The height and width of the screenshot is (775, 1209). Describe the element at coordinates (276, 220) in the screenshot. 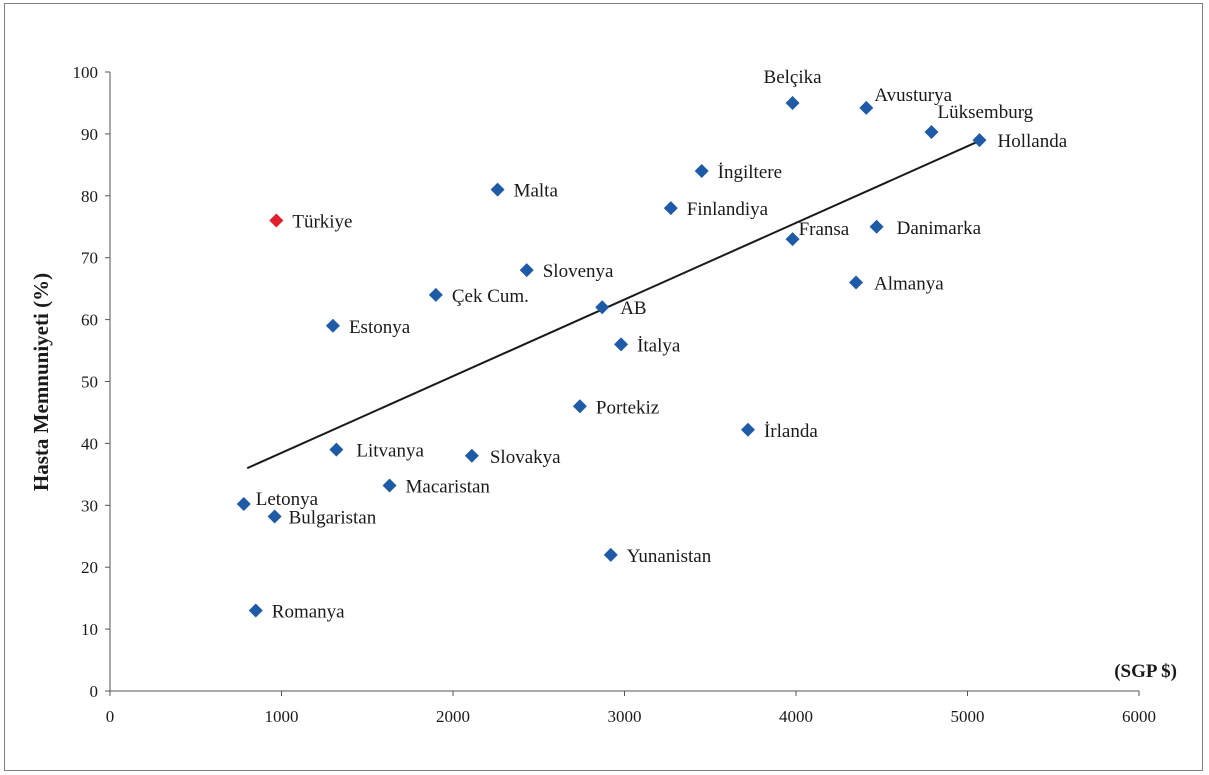

I see `data-point-highlight` at that location.